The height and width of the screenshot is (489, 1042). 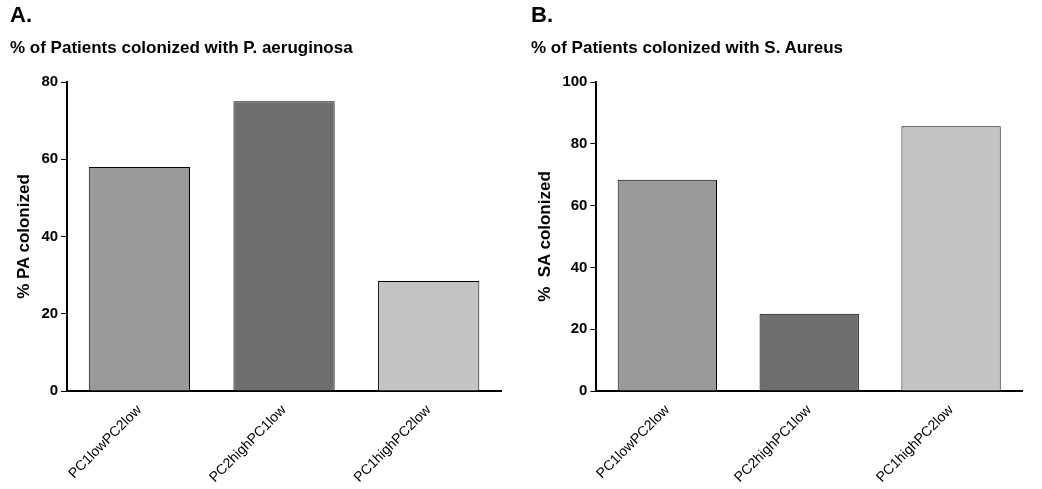 What do you see at coordinates (687, 48) in the screenshot?
I see `chart-title: % of Patients colonized with S. Aureus` at bounding box center [687, 48].